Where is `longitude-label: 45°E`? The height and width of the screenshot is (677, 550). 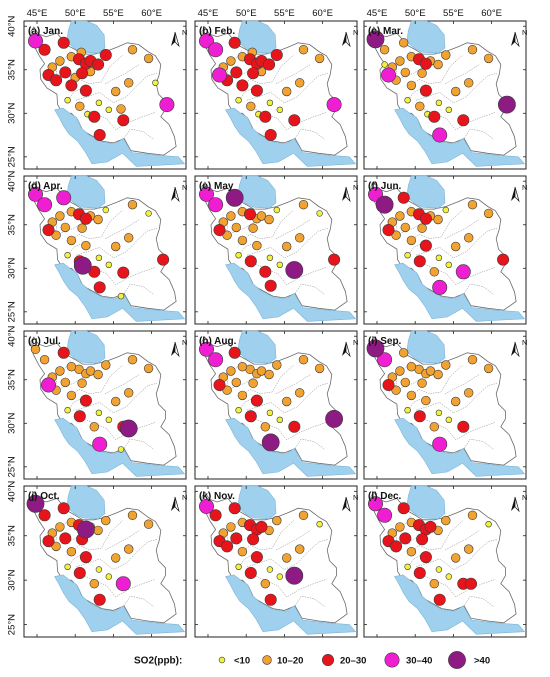 longitude-label: 45°E is located at coordinates (377, 13).